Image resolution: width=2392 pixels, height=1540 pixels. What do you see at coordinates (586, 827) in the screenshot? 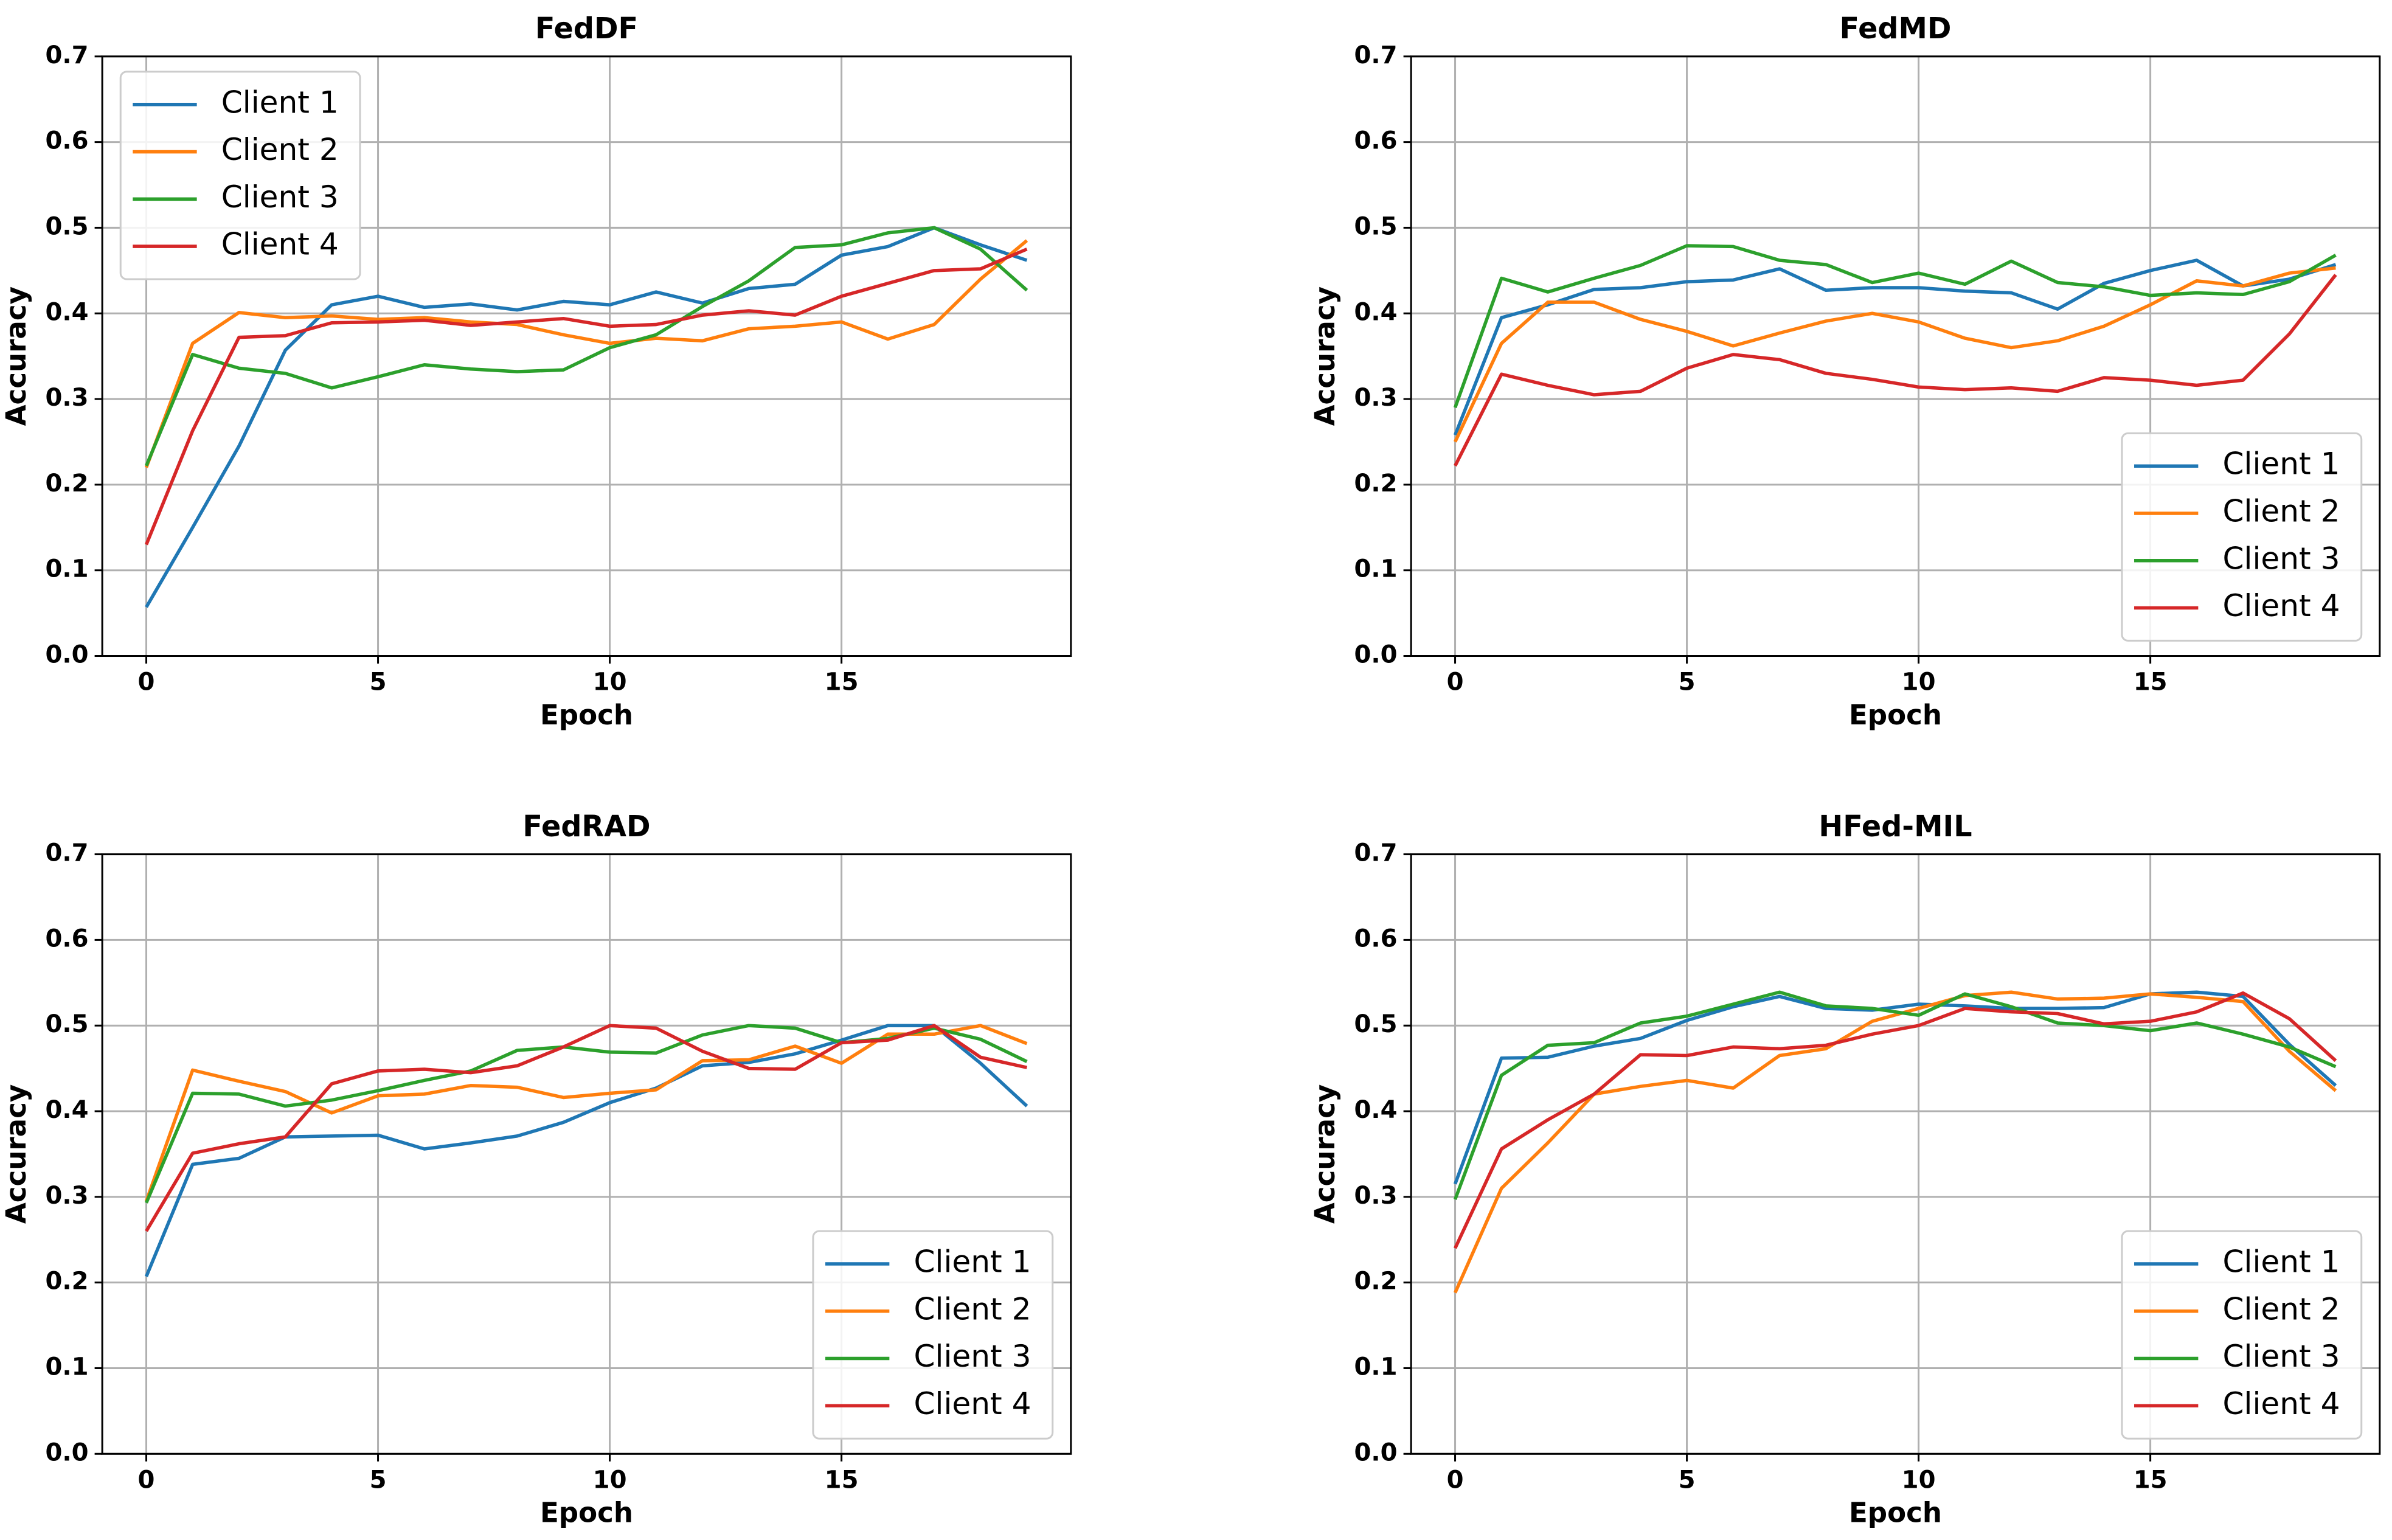
I see `chart-title: FedRAD` at bounding box center [586, 827].